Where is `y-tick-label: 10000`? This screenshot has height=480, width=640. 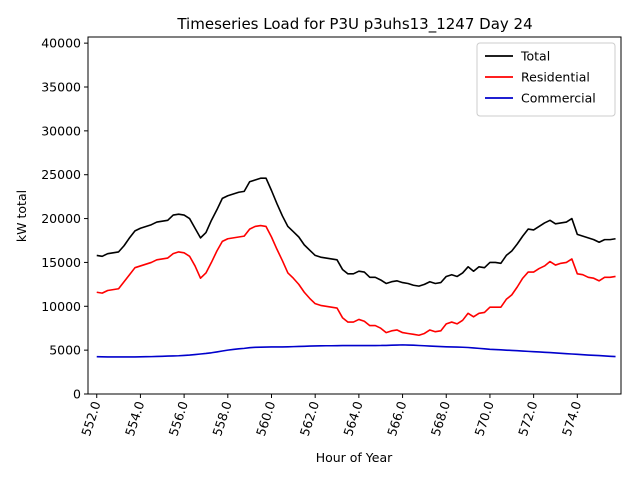
y-tick-label: 10000 is located at coordinates (61, 306).